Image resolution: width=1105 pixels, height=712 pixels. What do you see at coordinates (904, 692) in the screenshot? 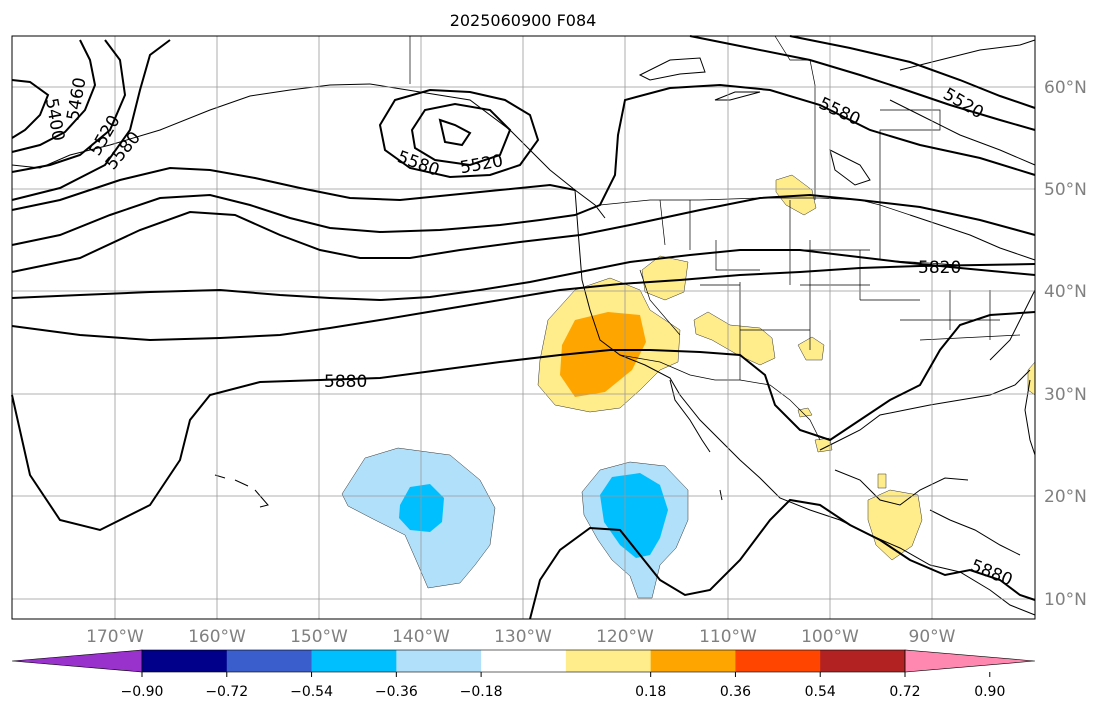
I see `colorbar-tick-label: 0.72` at bounding box center [904, 692].